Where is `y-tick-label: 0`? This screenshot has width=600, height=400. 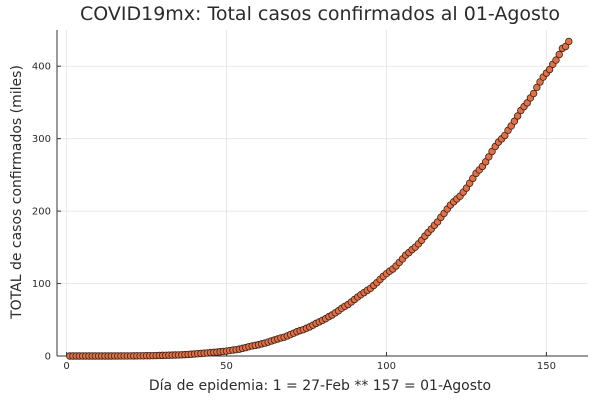 y-tick-label: 0 is located at coordinates (48, 357).